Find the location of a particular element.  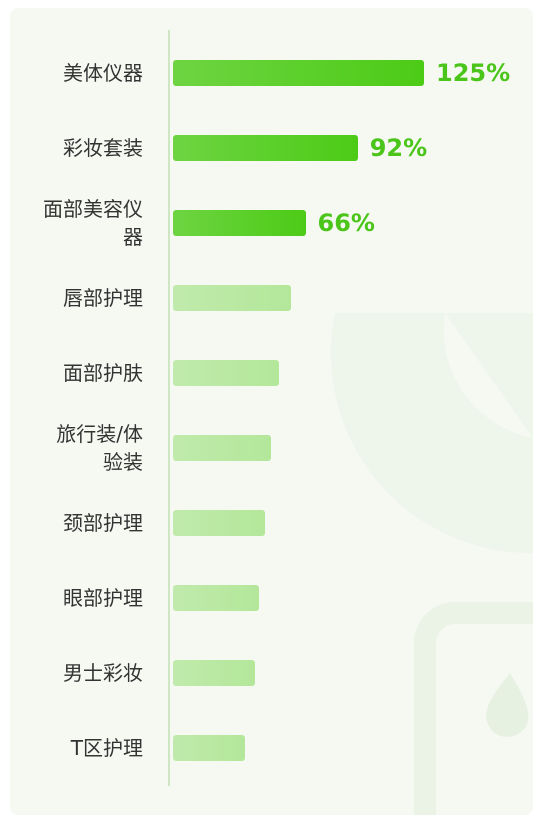

category-label: 彩妆套装 is located at coordinates (103, 148).